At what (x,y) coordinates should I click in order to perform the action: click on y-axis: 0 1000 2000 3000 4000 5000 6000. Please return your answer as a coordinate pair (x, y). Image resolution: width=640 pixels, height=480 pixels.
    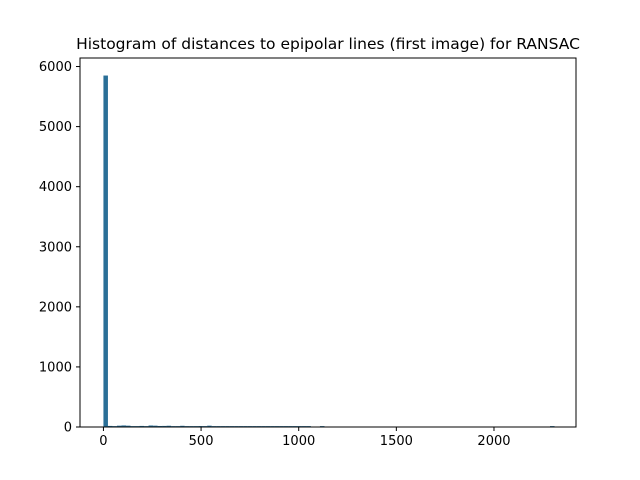
    Looking at the image, I should click on (59, 248).